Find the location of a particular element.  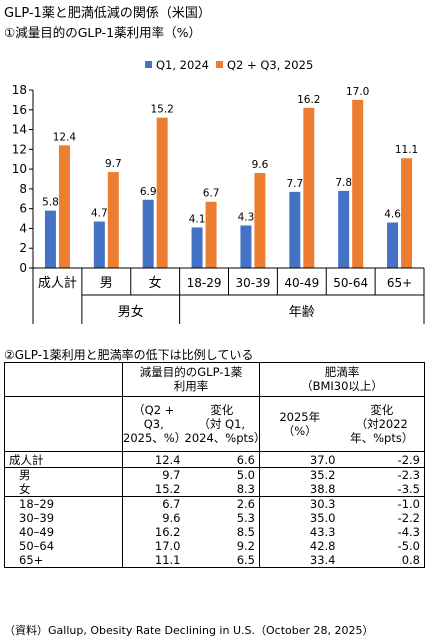

y-tick-label: 16 is located at coordinates (19, 110).